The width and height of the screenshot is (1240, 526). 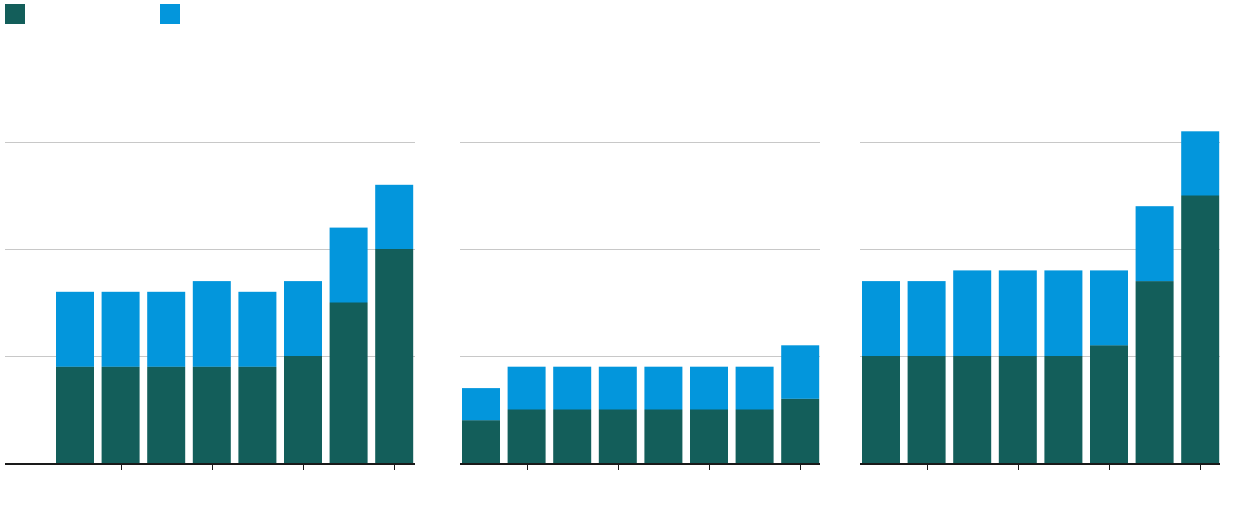 I want to click on bar-1-5-base, so click(x=257, y=414).